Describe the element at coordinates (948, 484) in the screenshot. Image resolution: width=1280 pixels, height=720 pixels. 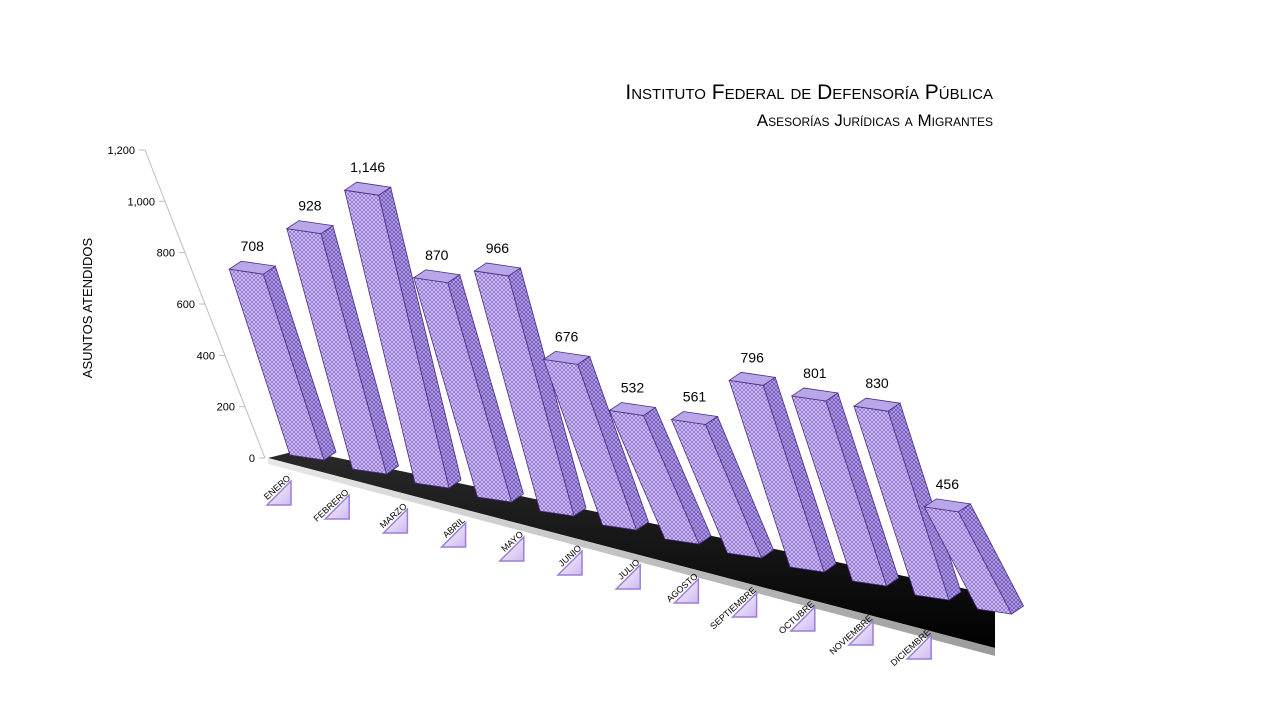
I see `value-label: 456` at that location.